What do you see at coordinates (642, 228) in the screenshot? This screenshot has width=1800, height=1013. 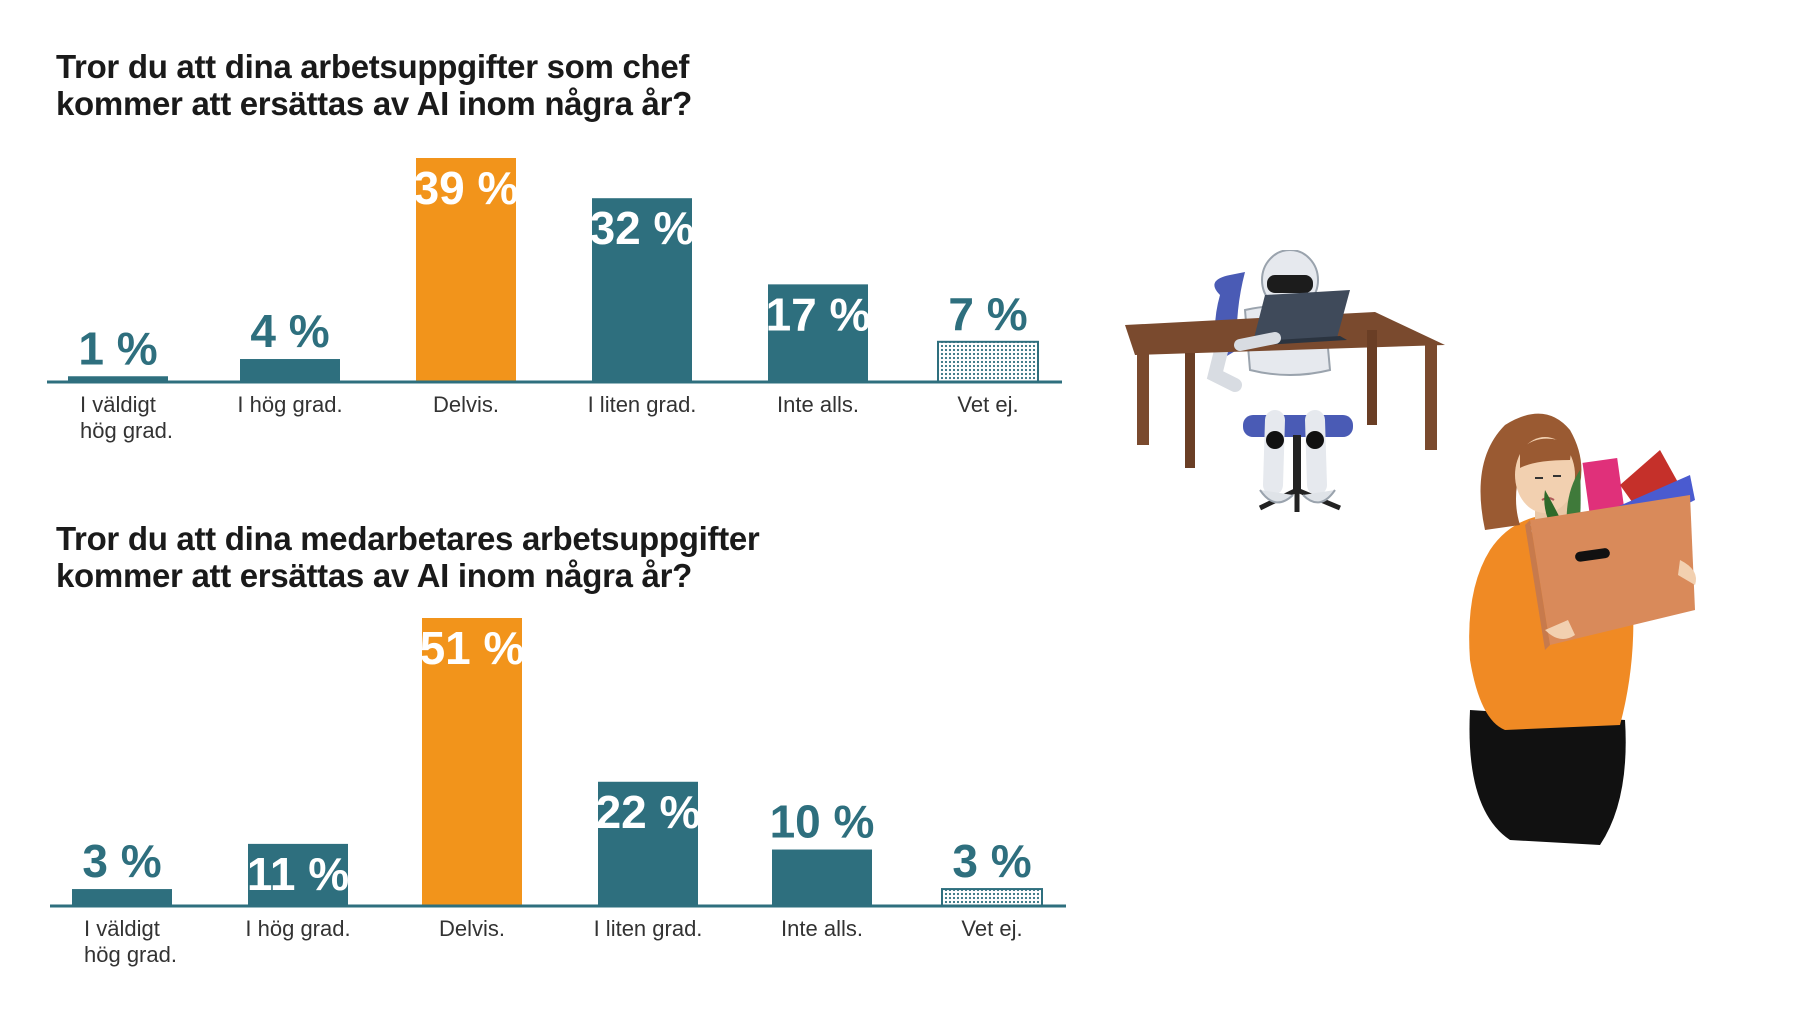 I see `value-label-4: 32 %` at bounding box center [642, 228].